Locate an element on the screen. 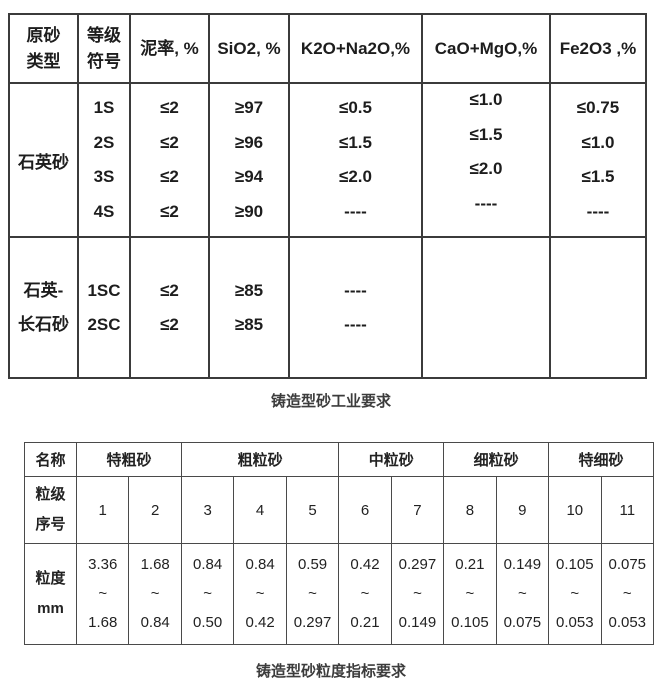 This screenshot has height=687, width=662. range-lower: 1.68 is located at coordinates (103, 622).